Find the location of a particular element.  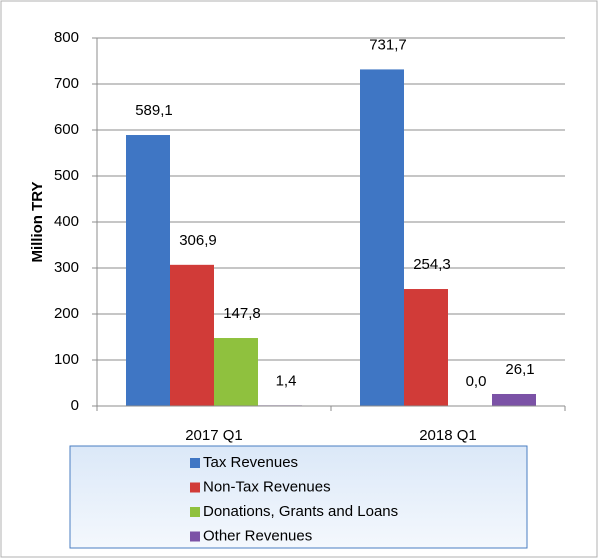

x-tick-label: 2018 Q1 is located at coordinates (448, 435).